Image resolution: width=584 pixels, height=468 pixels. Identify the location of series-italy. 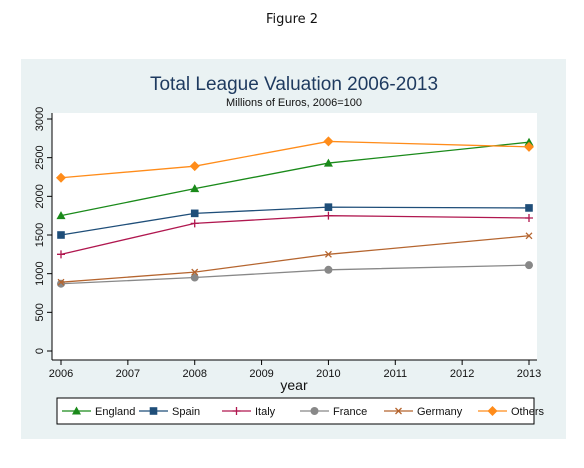
(295, 235).